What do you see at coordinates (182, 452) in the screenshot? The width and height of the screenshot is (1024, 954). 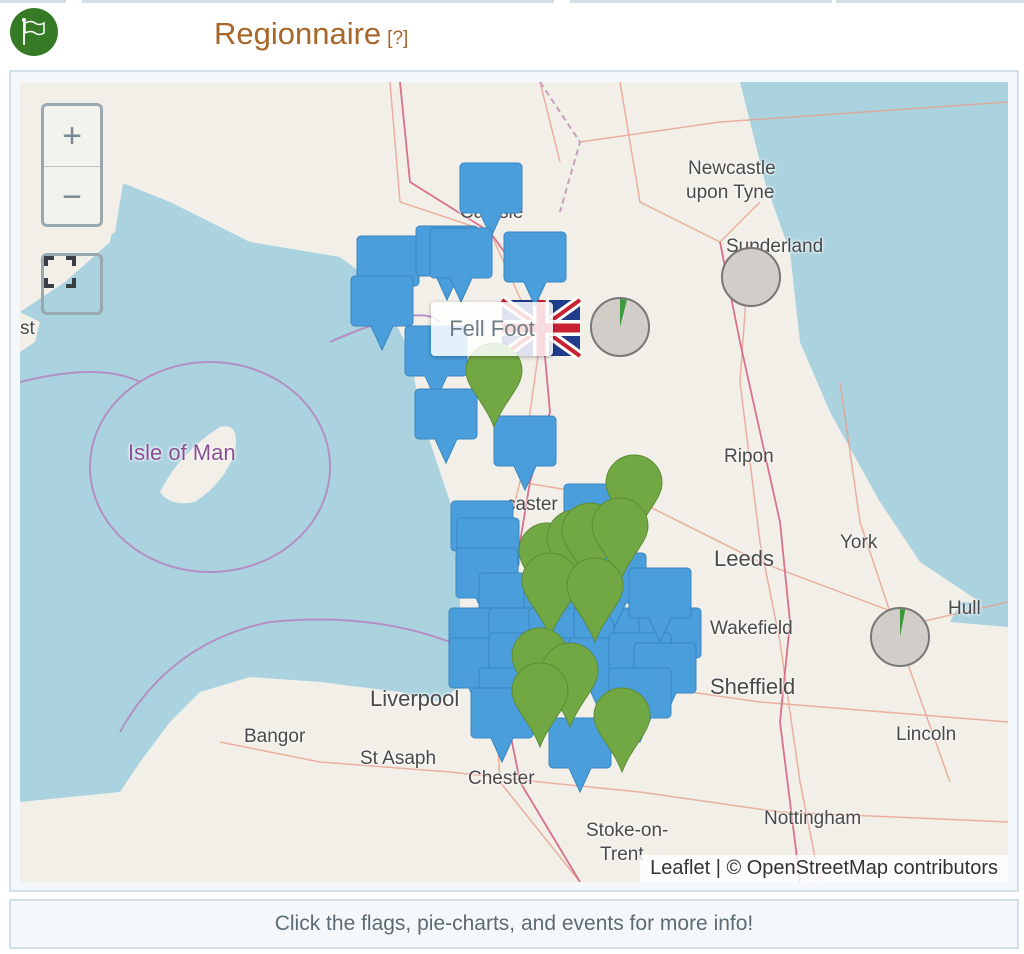 I see `place-label: Isle of Man` at bounding box center [182, 452].